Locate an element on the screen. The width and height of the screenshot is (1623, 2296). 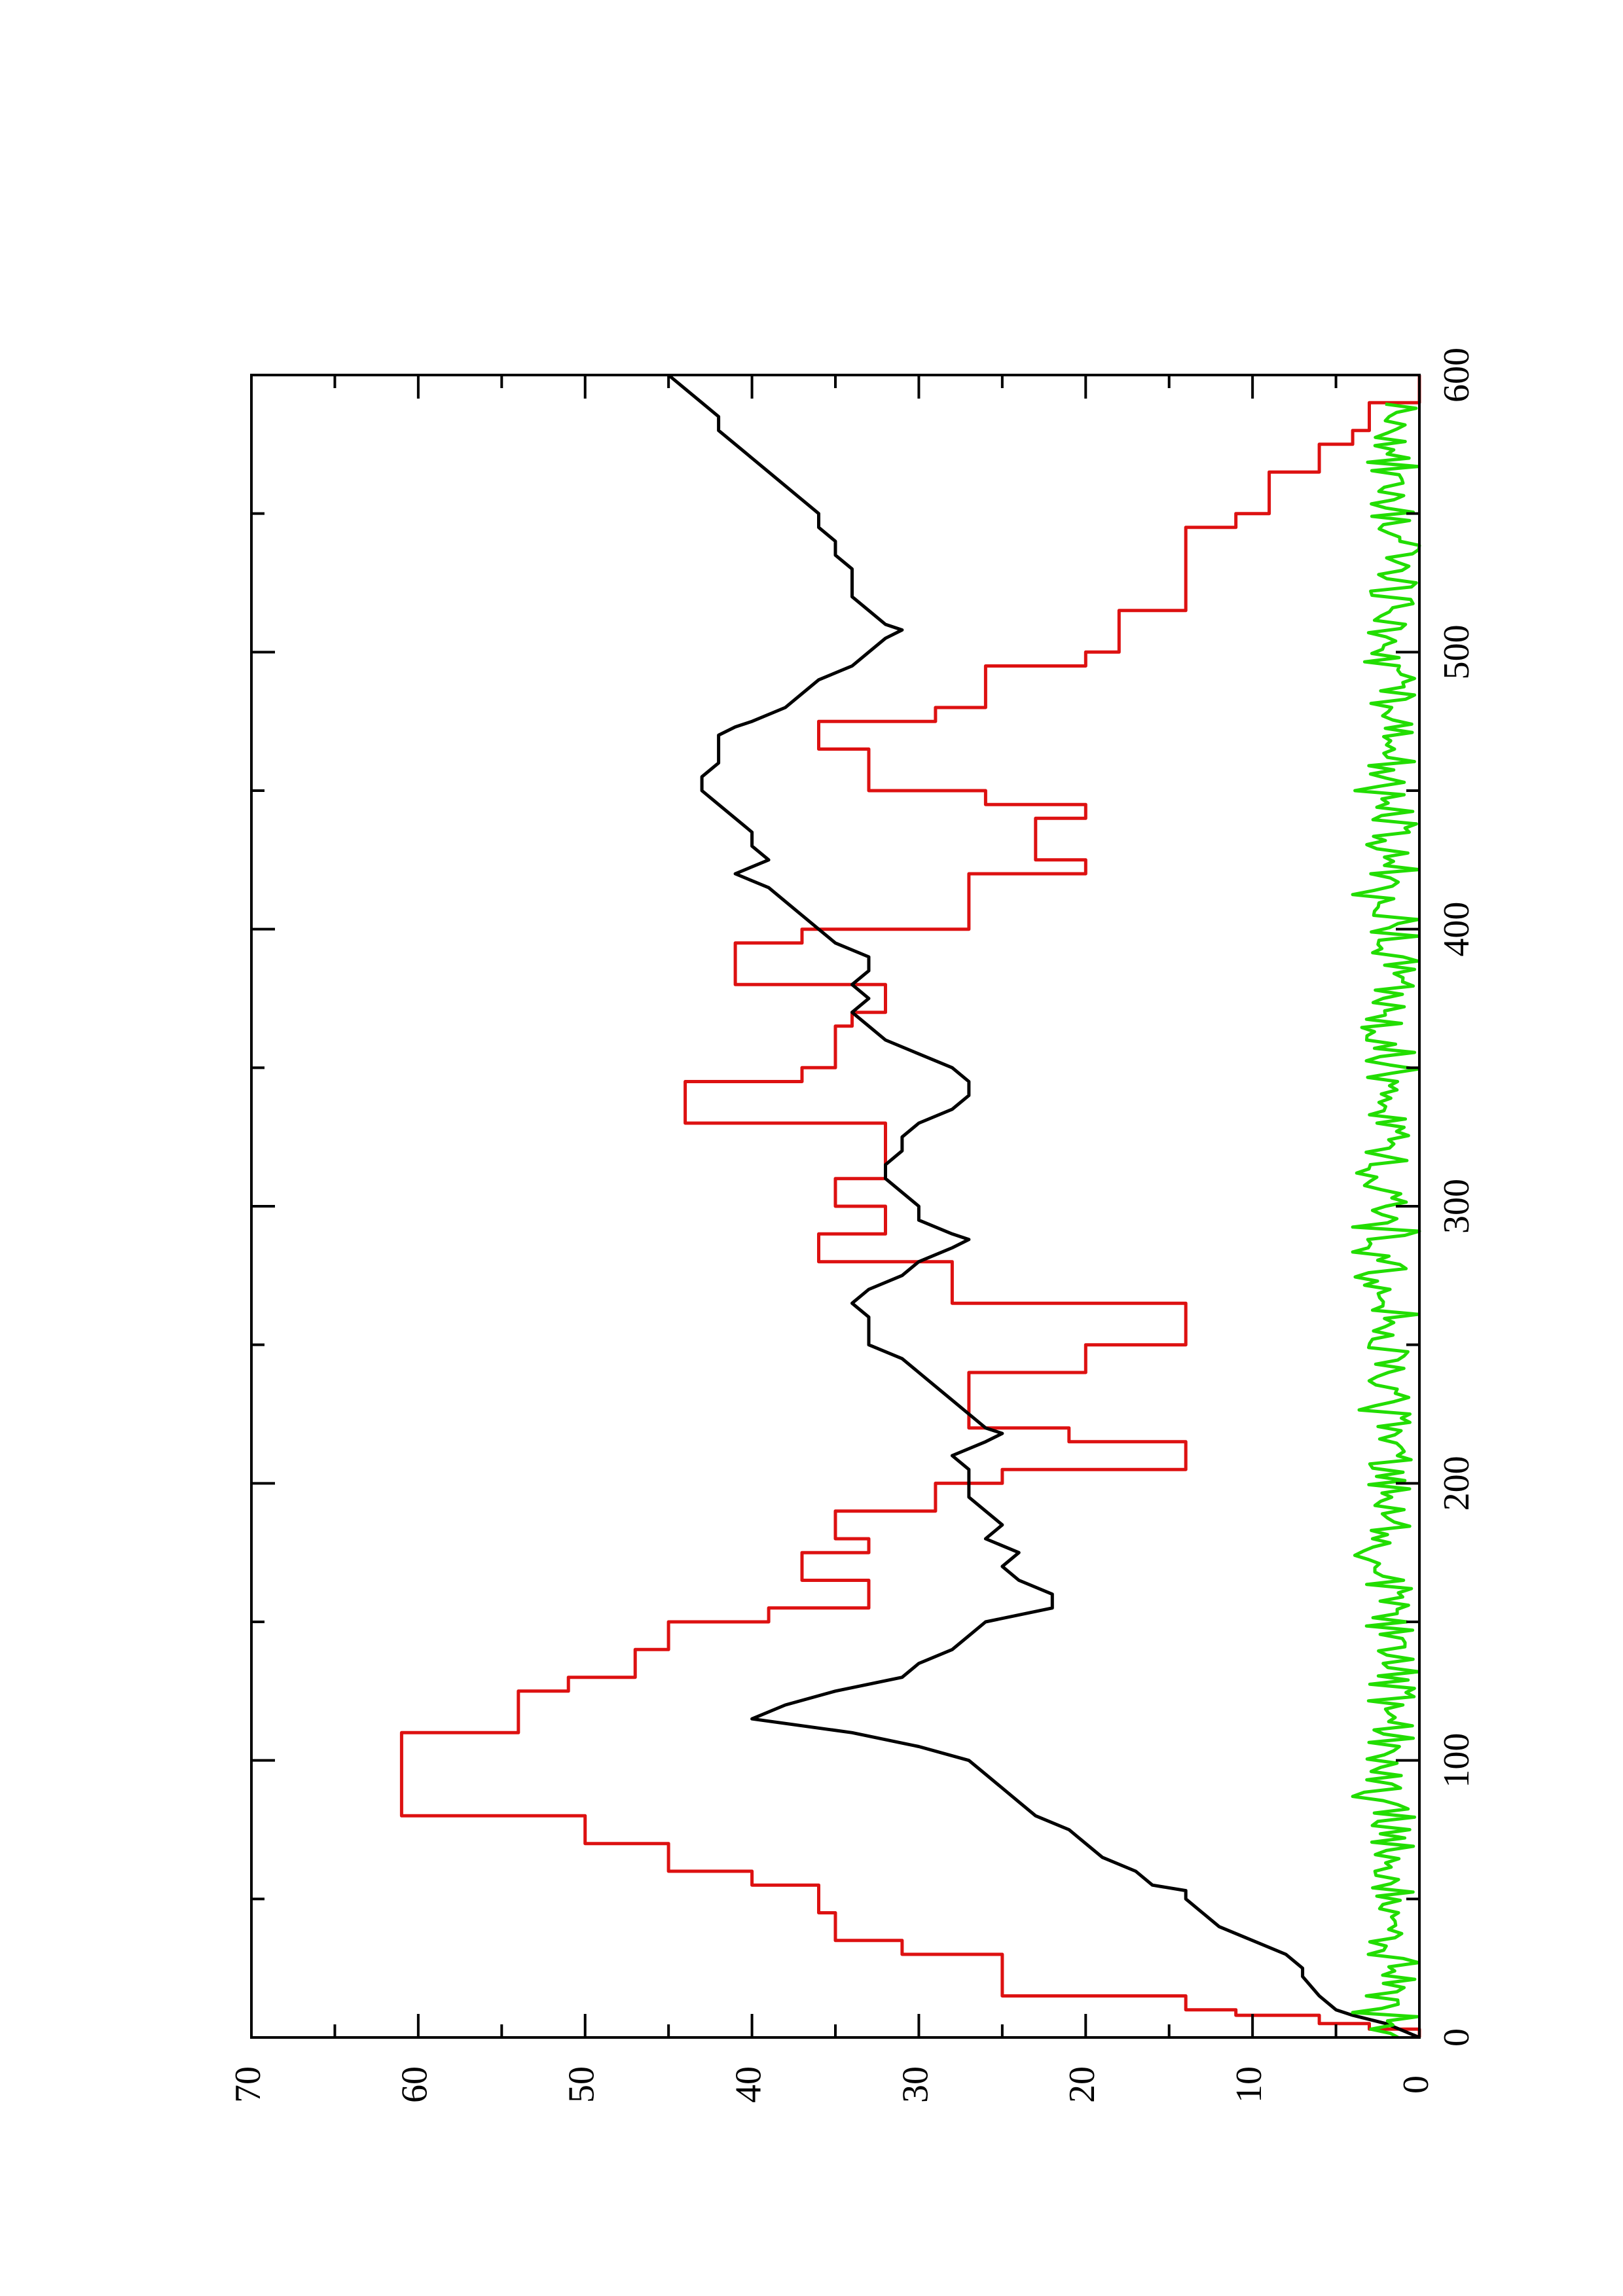
x-tick-label: 400 is located at coordinates (1456, 929).